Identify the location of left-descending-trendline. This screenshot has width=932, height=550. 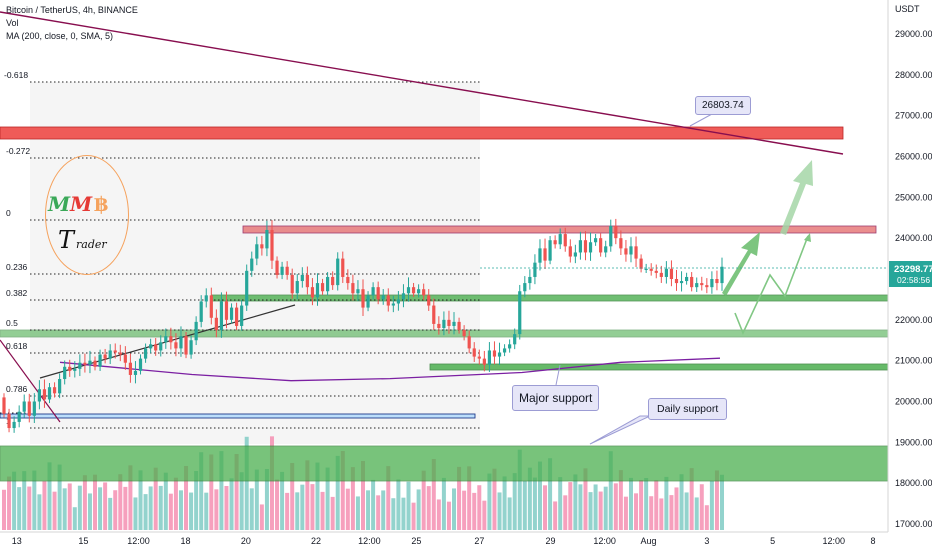
(30, 381).